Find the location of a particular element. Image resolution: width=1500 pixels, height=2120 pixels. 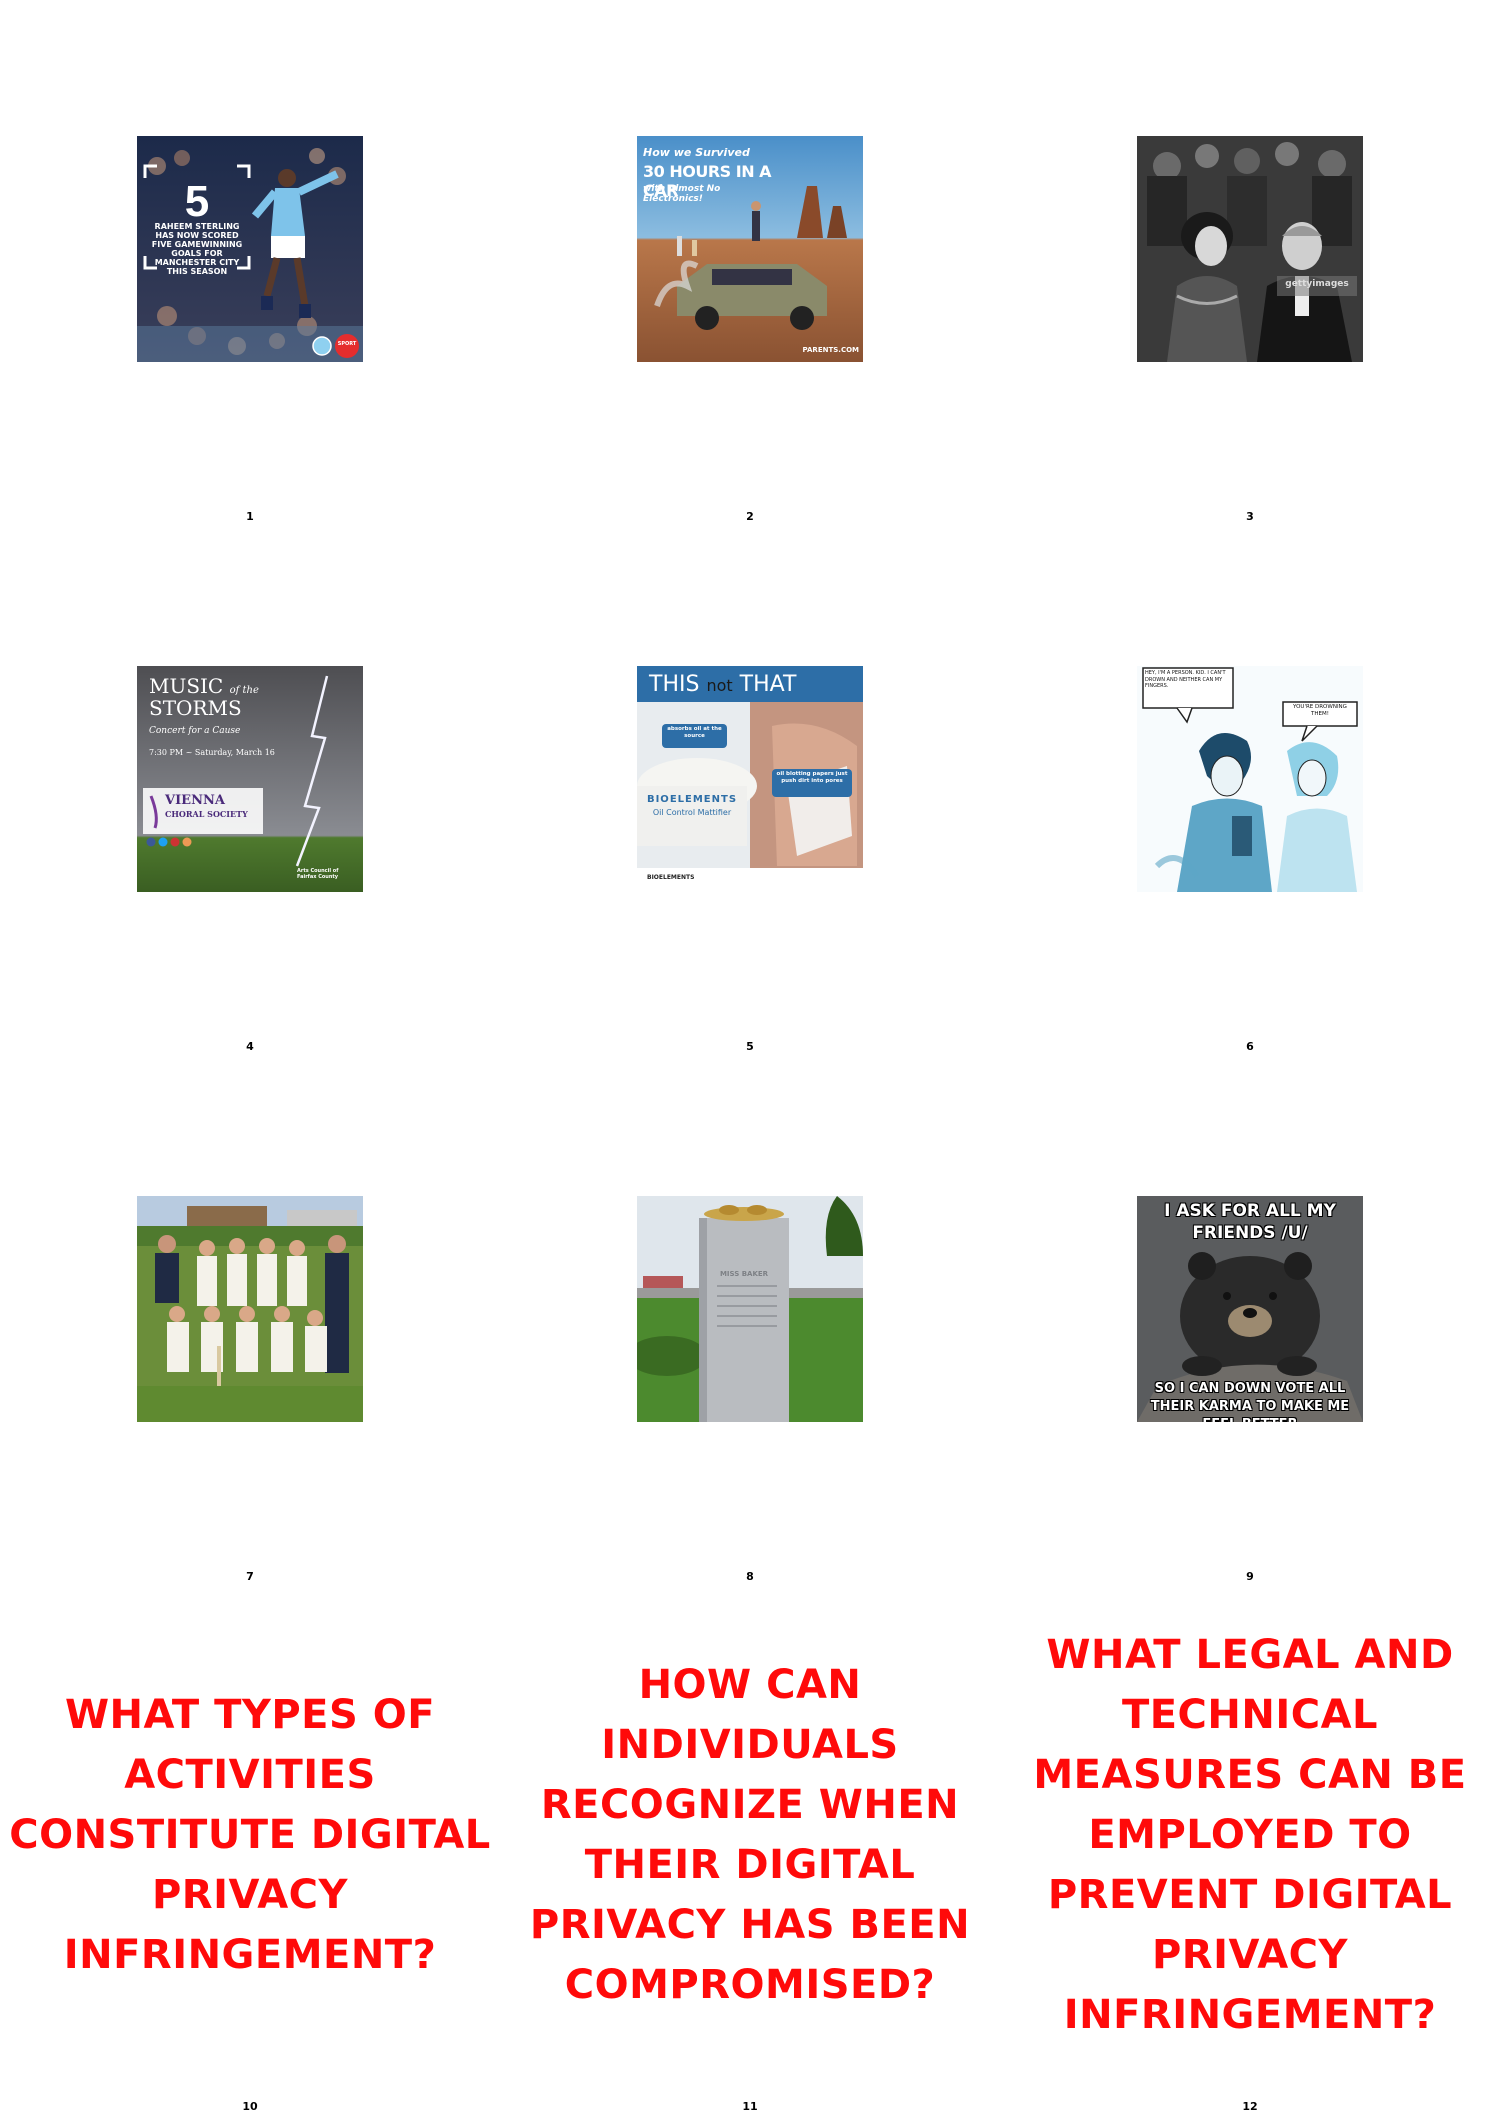

speech-text-2: YOU'RE DROWNING THEM! is located at coordinates (1320, 710).